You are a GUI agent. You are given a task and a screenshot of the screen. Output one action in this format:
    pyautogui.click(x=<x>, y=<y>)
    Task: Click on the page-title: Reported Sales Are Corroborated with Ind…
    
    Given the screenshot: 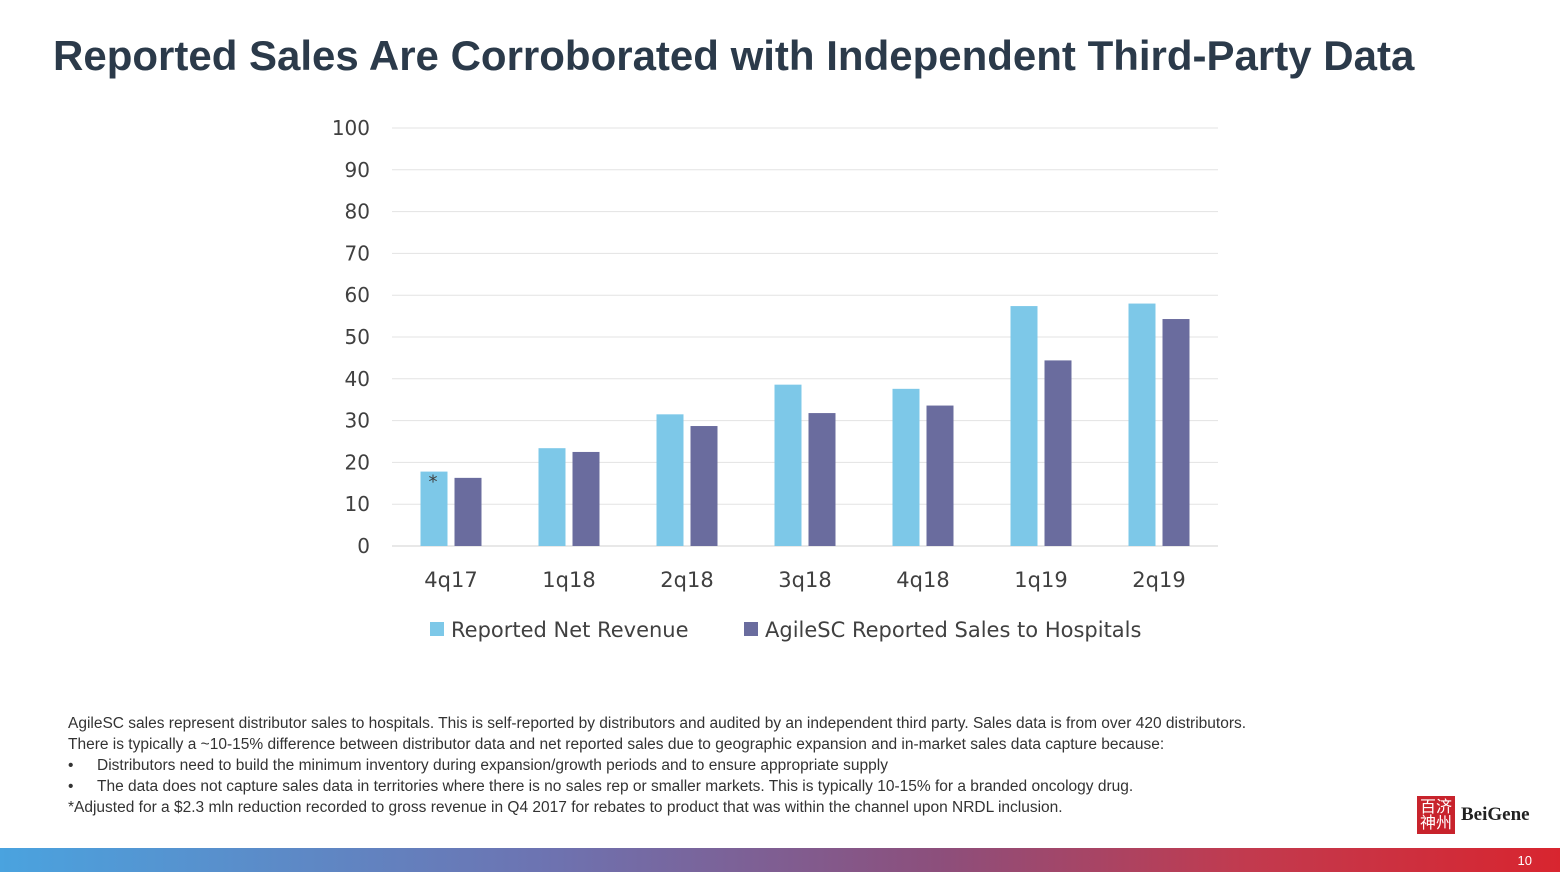 What is the action you would take?
    pyautogui.click(x=734, y=55)
    